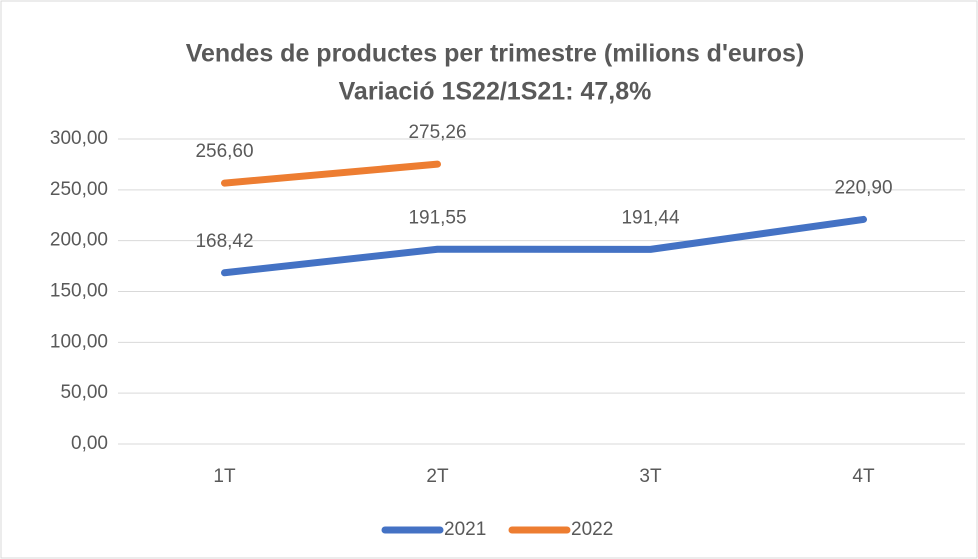  What do you see at coordinates (863, 187) in the screenshot?
I see `data-label: 220,90` at bounding box center [863, 187].